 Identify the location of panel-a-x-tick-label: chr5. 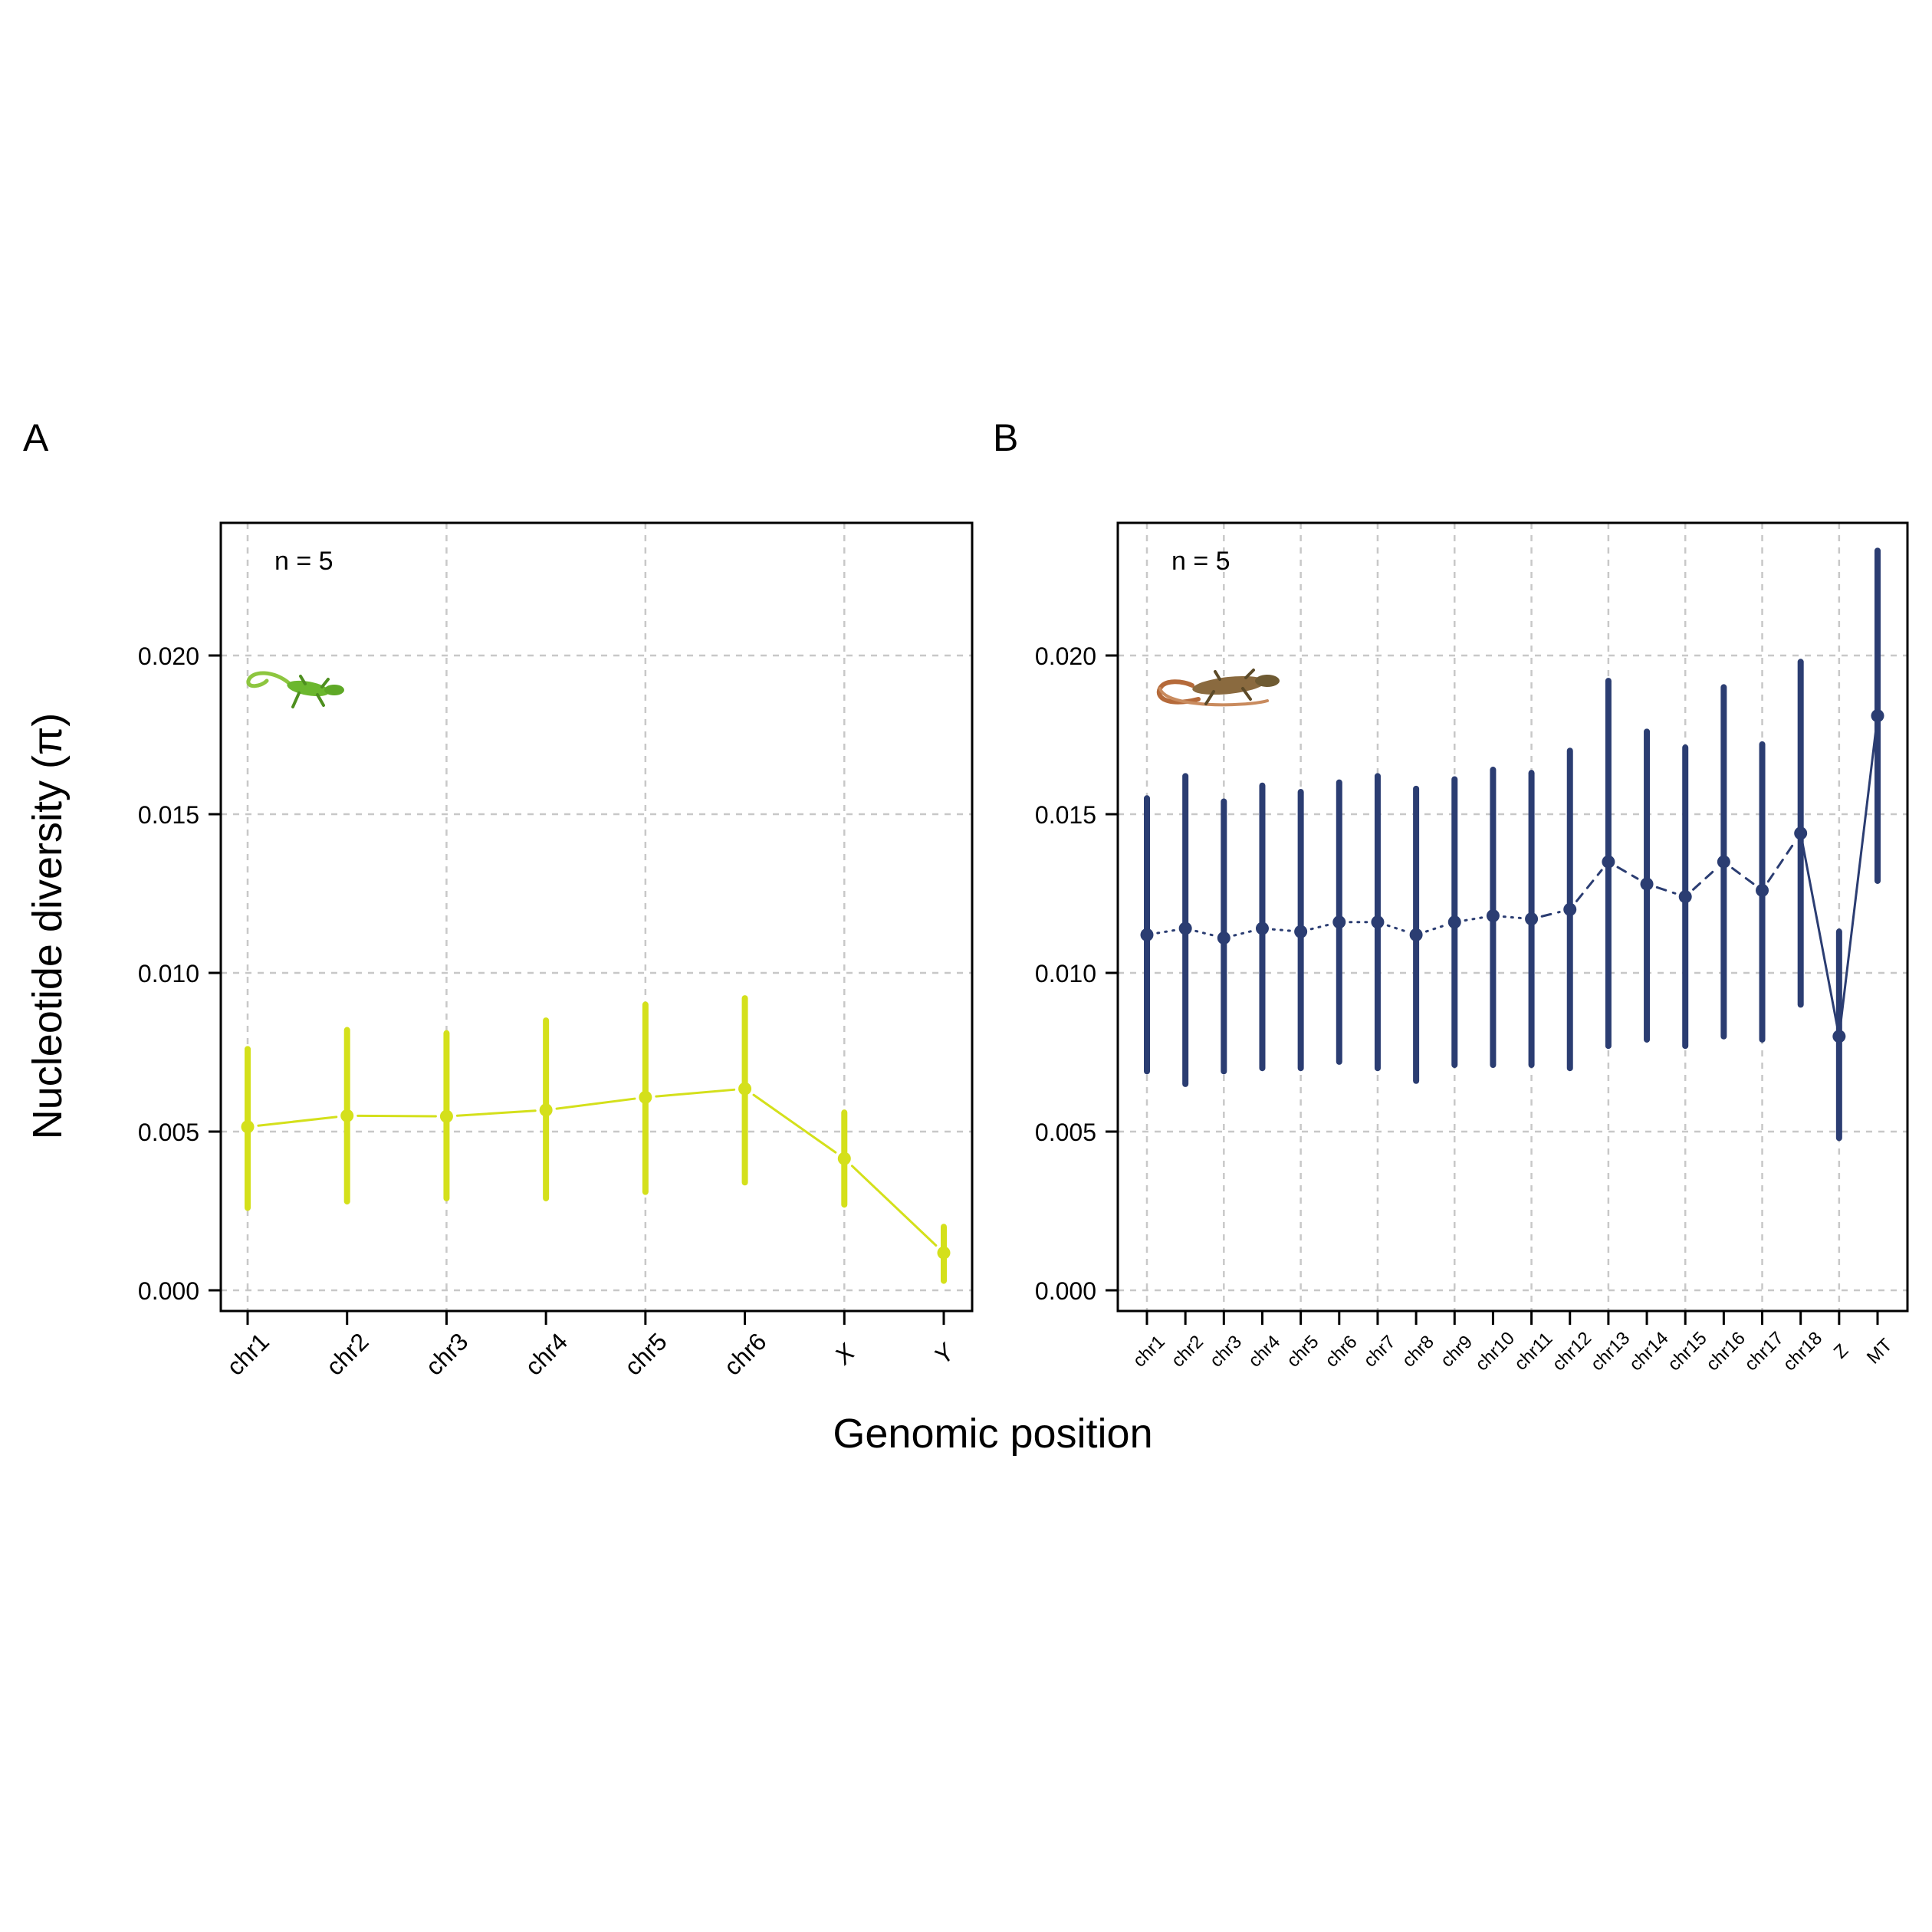
(646, 1354).